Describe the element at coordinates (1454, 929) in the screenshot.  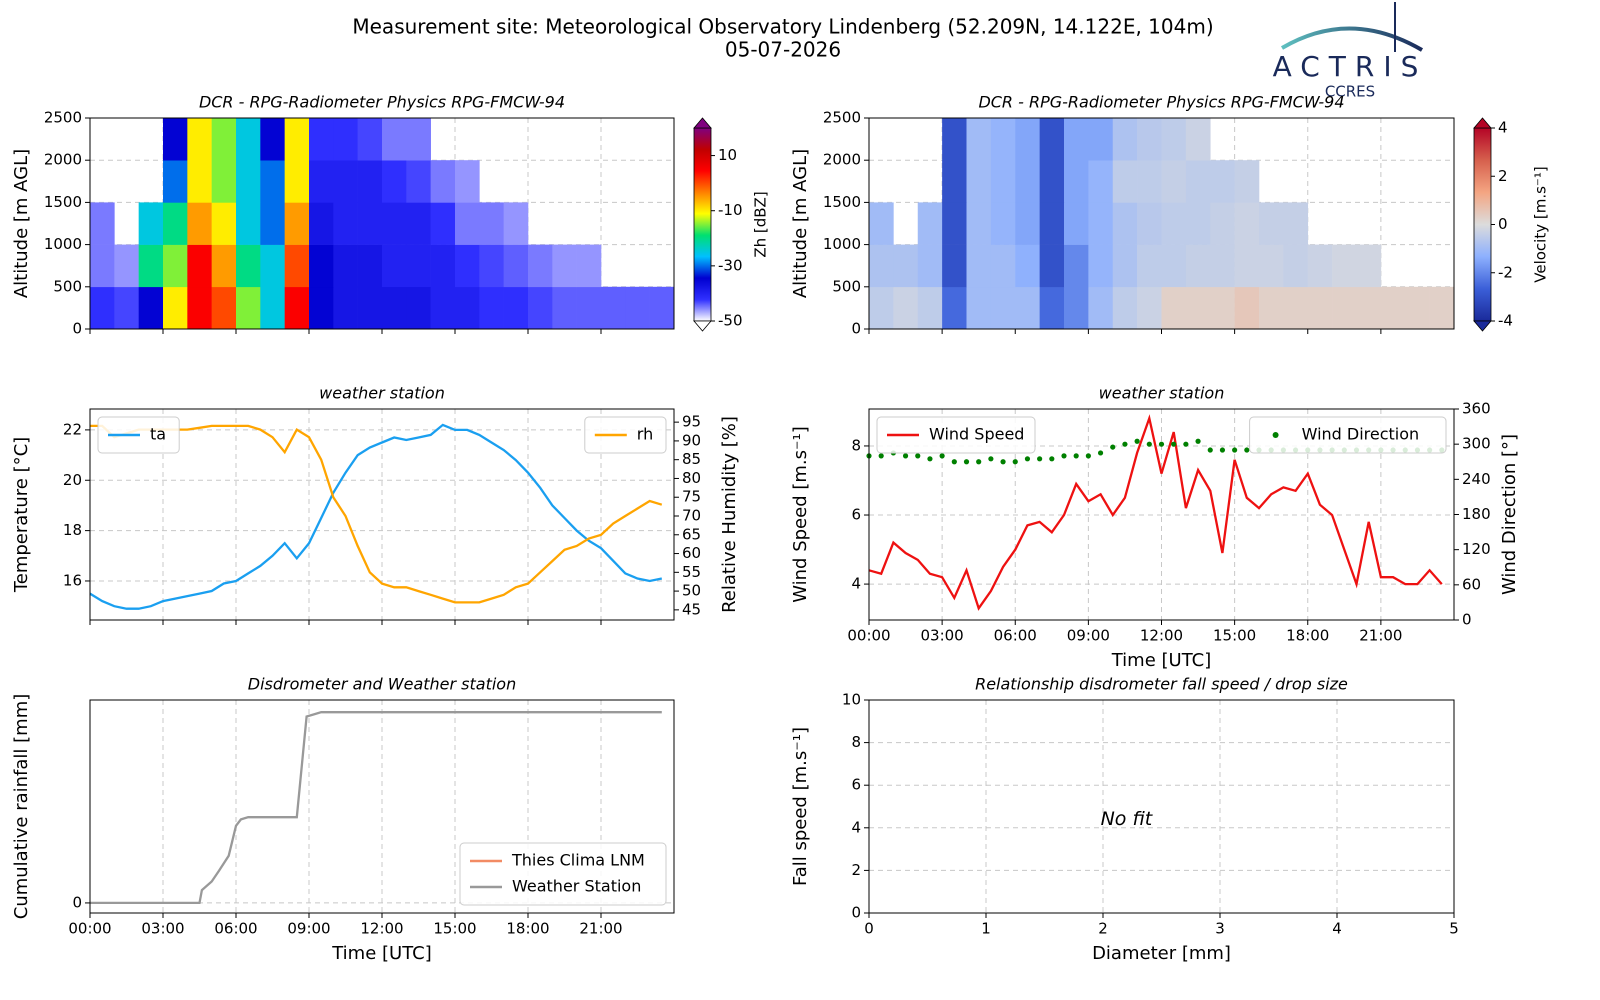
I see `x-tick-label: 5` at that location.